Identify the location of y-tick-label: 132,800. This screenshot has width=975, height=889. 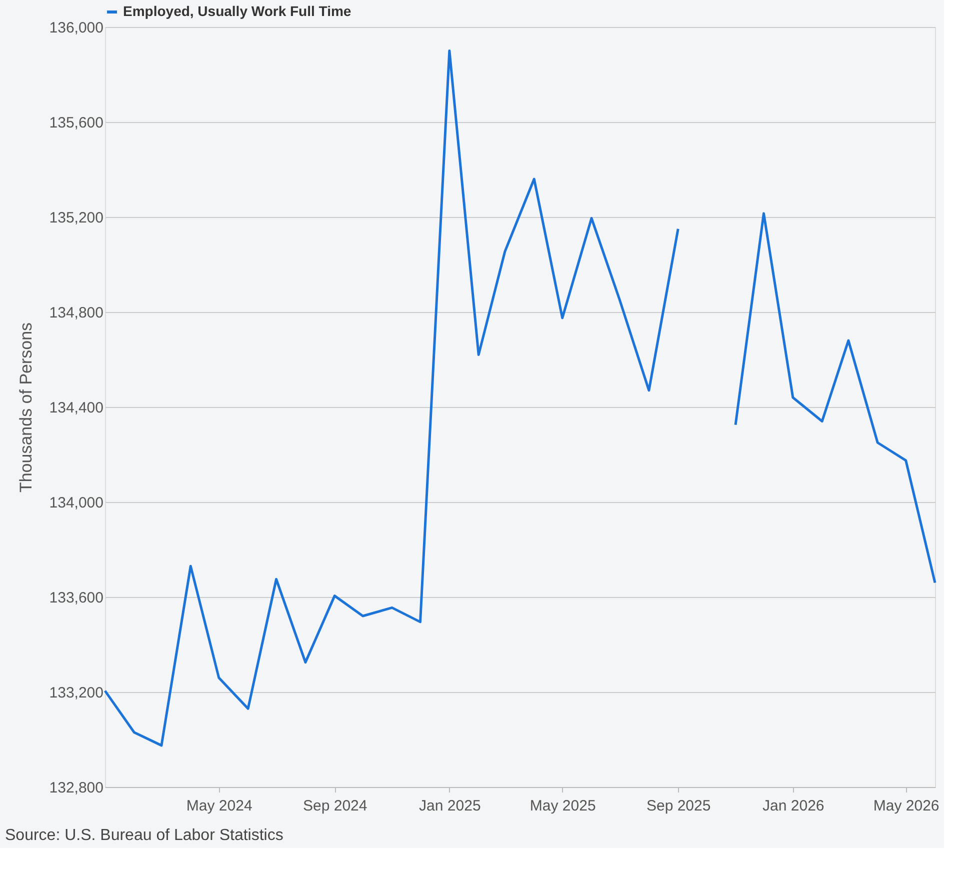
(76, 788).